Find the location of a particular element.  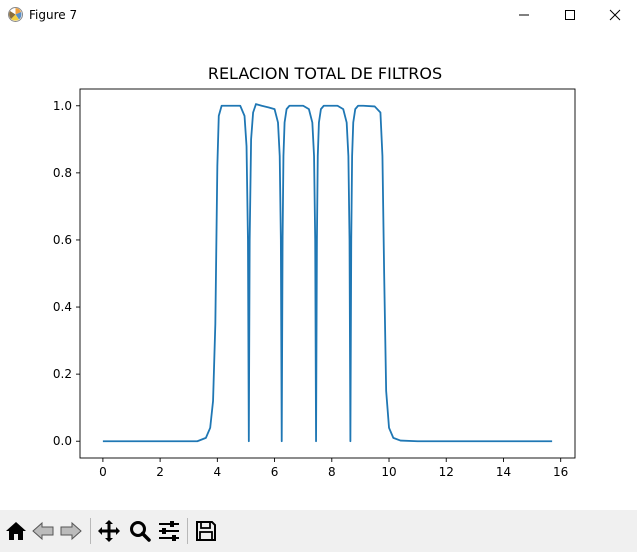

y-tick-label: 0.6 is located at coordinates (62, 240).